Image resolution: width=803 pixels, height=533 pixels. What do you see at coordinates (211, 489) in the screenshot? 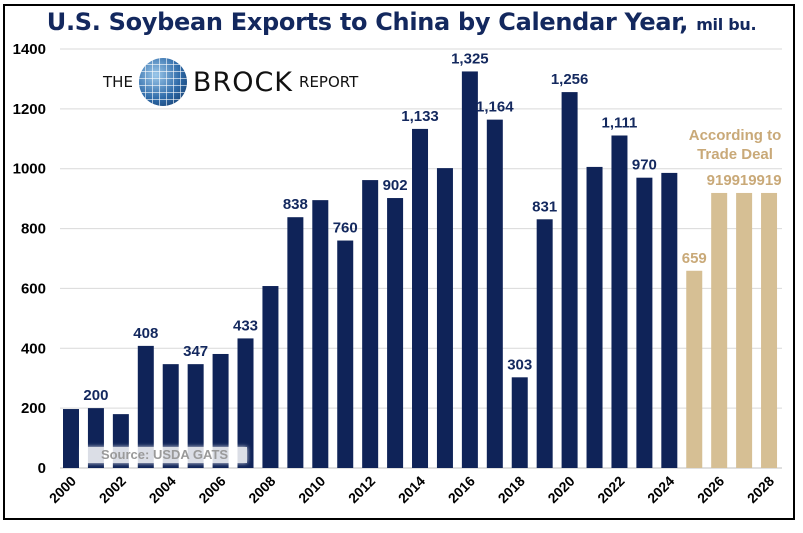
I see `x-tick-label: 2006` at bounding box center [211, 489].